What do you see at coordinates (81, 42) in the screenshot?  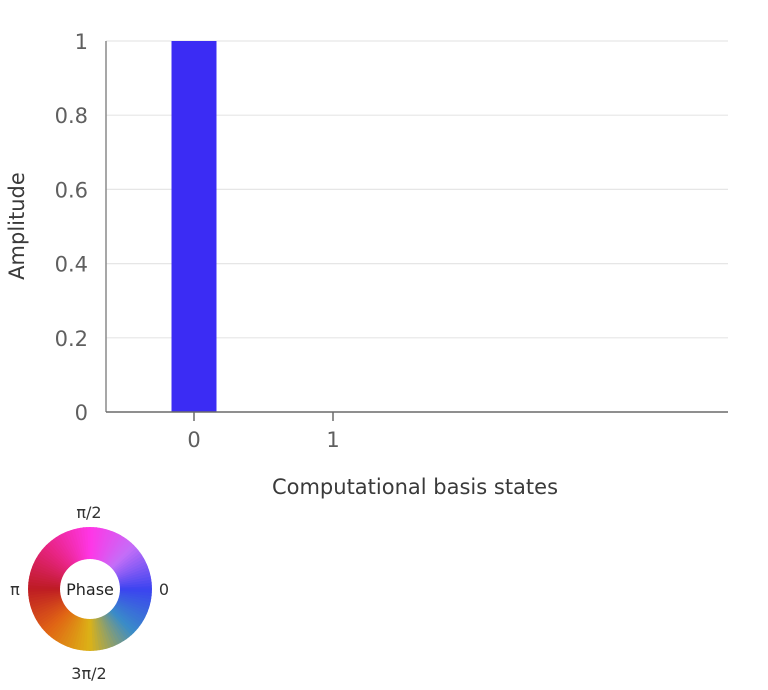 I see `y-tick-label: 1` at bounding box center [81, 42].